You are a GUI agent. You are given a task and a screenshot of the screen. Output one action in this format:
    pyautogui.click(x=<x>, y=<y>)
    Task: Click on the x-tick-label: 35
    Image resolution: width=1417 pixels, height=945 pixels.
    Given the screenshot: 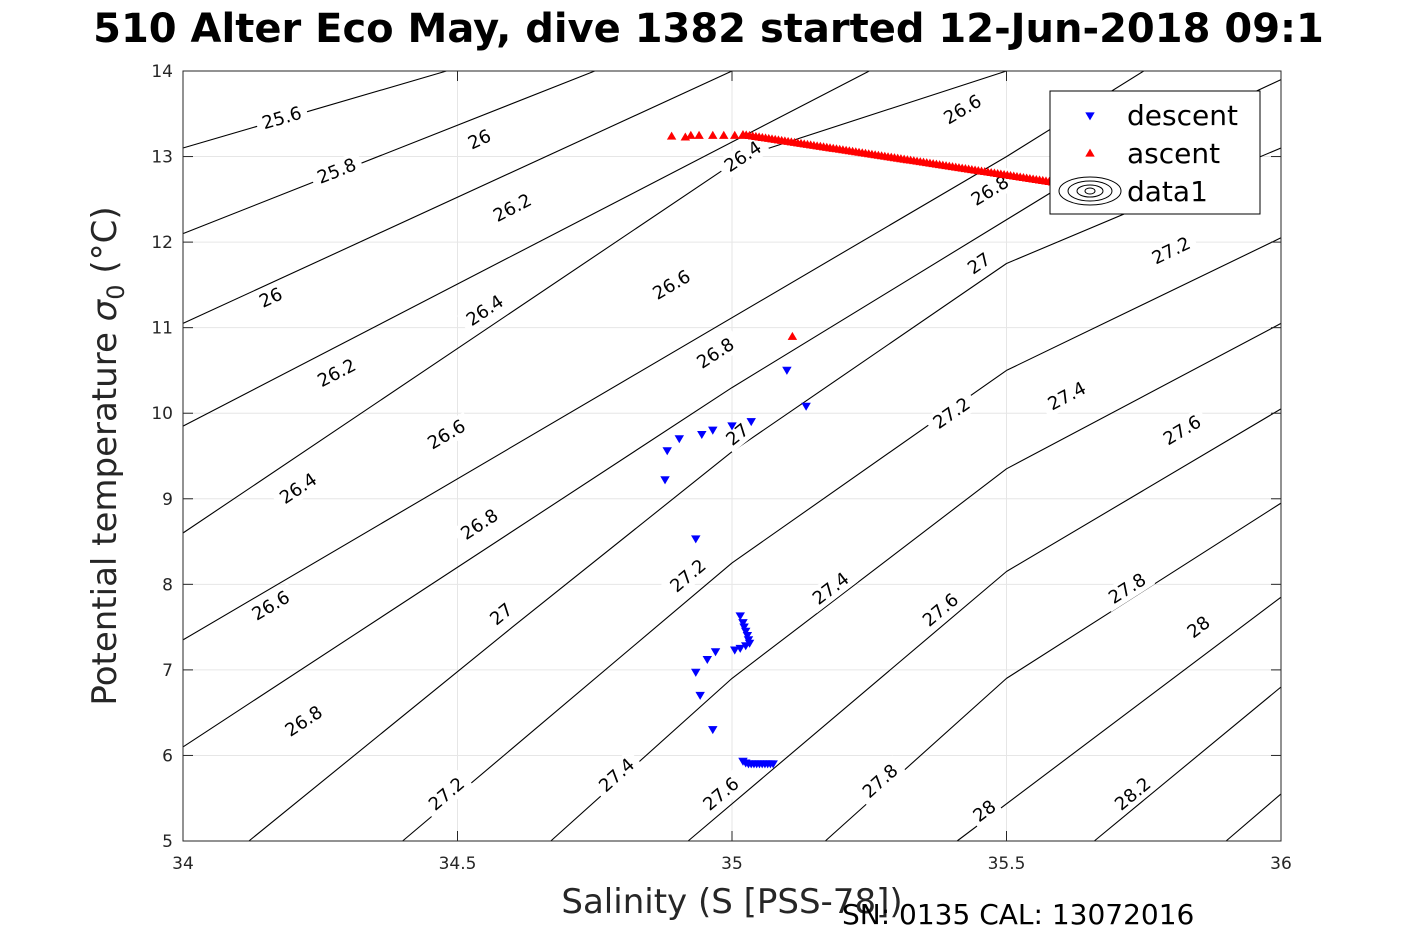 What is the action you would take?
    pyautogui.click(x=732, y=864)
    